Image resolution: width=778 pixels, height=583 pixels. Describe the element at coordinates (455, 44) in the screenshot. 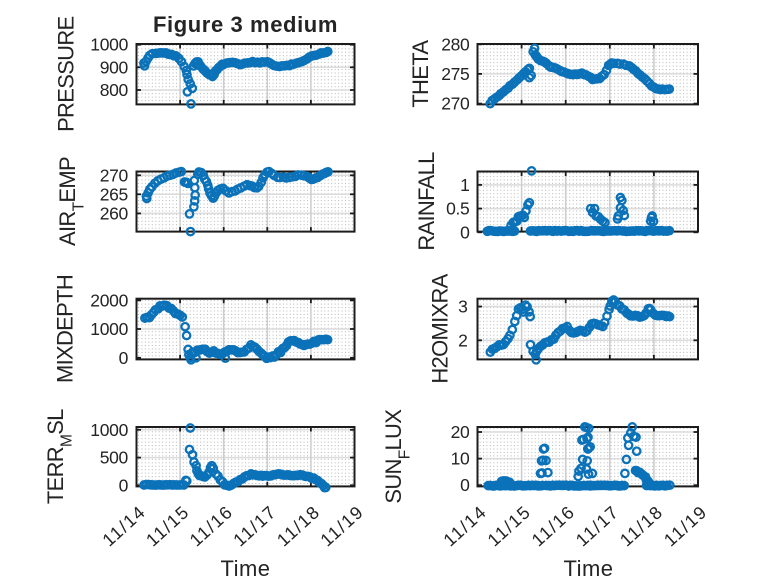

I see `svg-text: 280` at that location.